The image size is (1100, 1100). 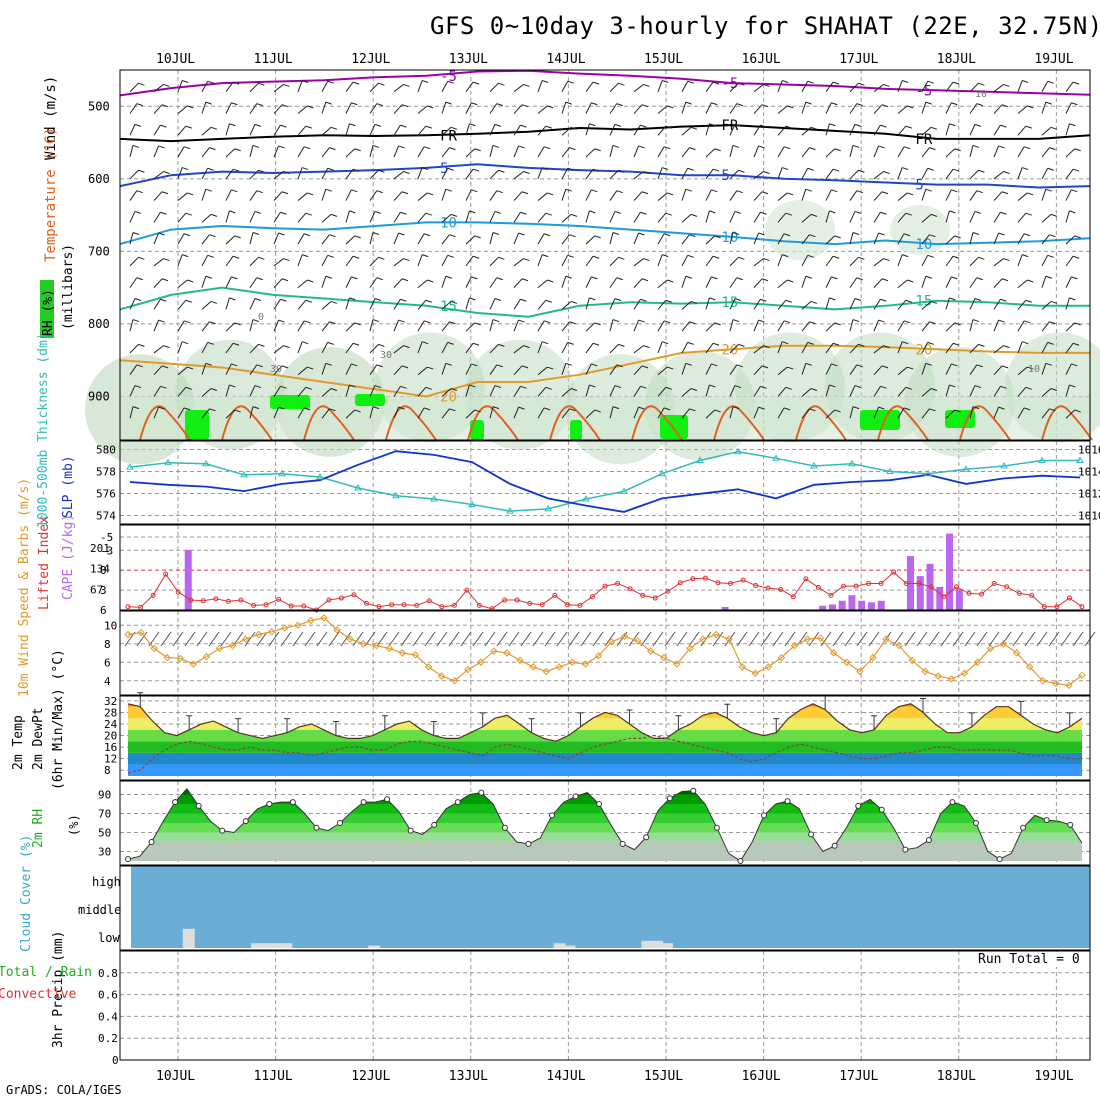 What do you see at coordinates (605, 791) in the screenshot?
I see `rh-band` at bounding box center [605, 791].